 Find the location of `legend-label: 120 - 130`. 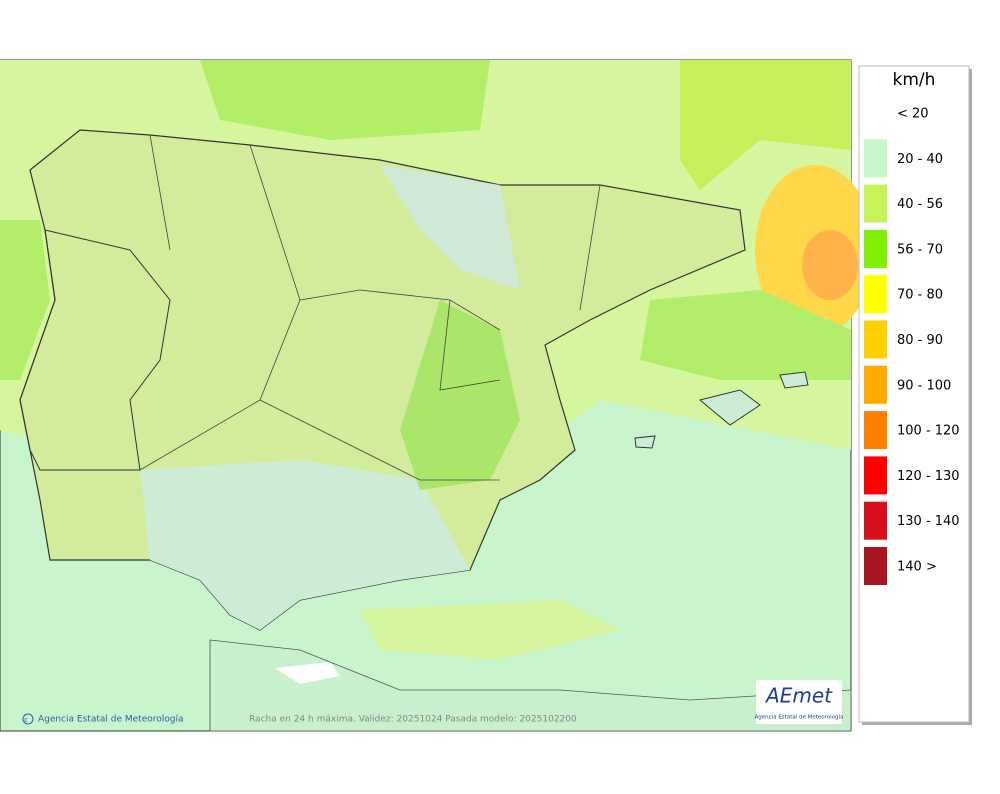

legend-label: 120 - 130 is located at coordinates (928, 476).